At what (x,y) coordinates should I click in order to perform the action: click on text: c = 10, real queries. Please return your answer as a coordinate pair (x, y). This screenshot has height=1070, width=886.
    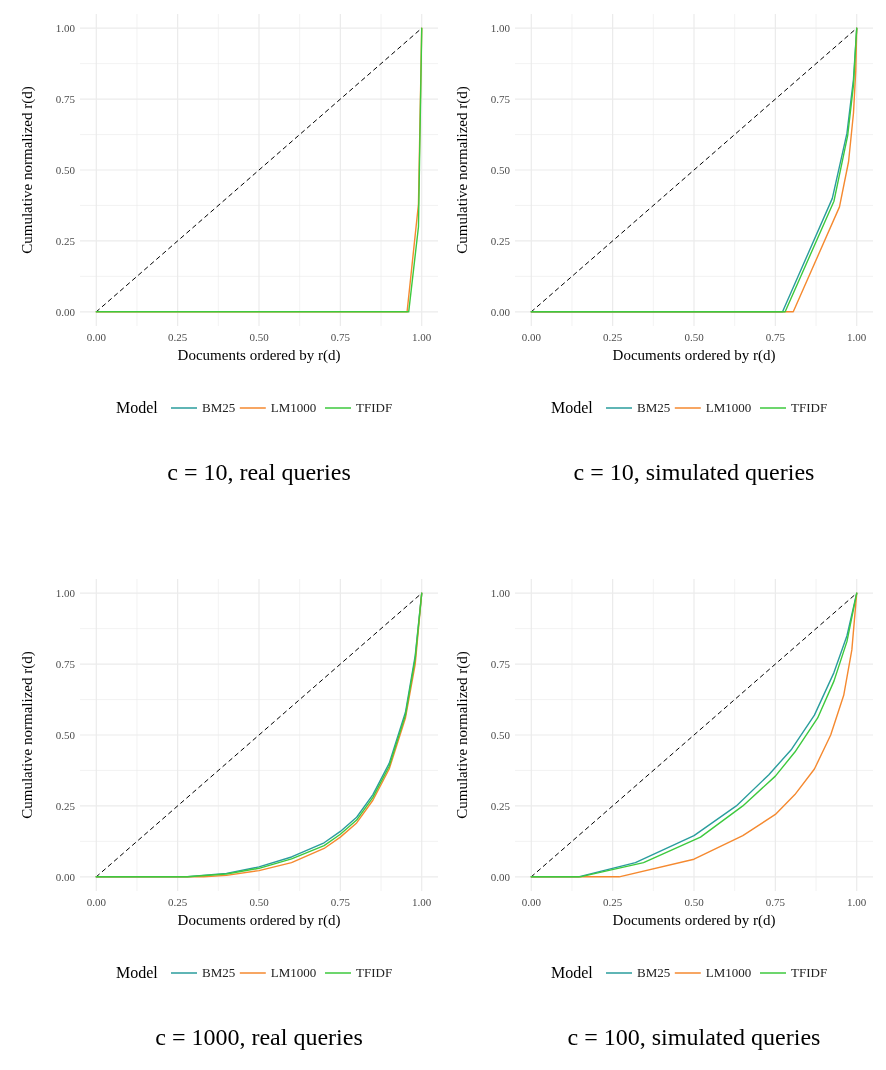
    Looking at the image, I should click on (259, 472).